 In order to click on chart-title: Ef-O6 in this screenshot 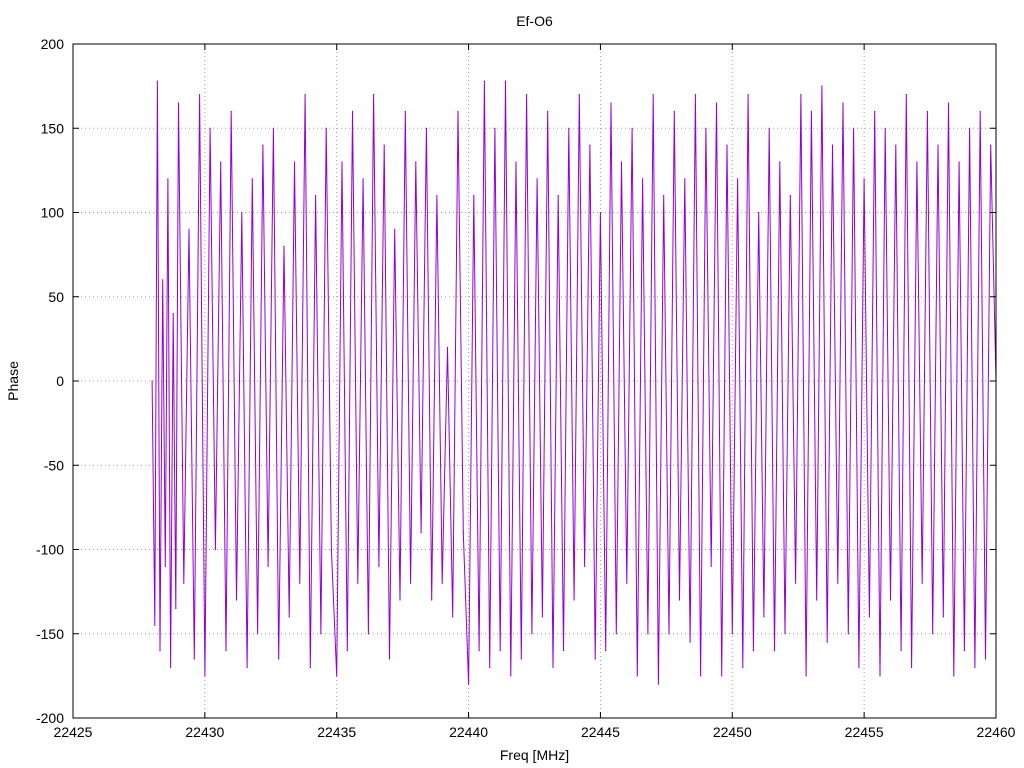, I will do `click(534, 21)`.